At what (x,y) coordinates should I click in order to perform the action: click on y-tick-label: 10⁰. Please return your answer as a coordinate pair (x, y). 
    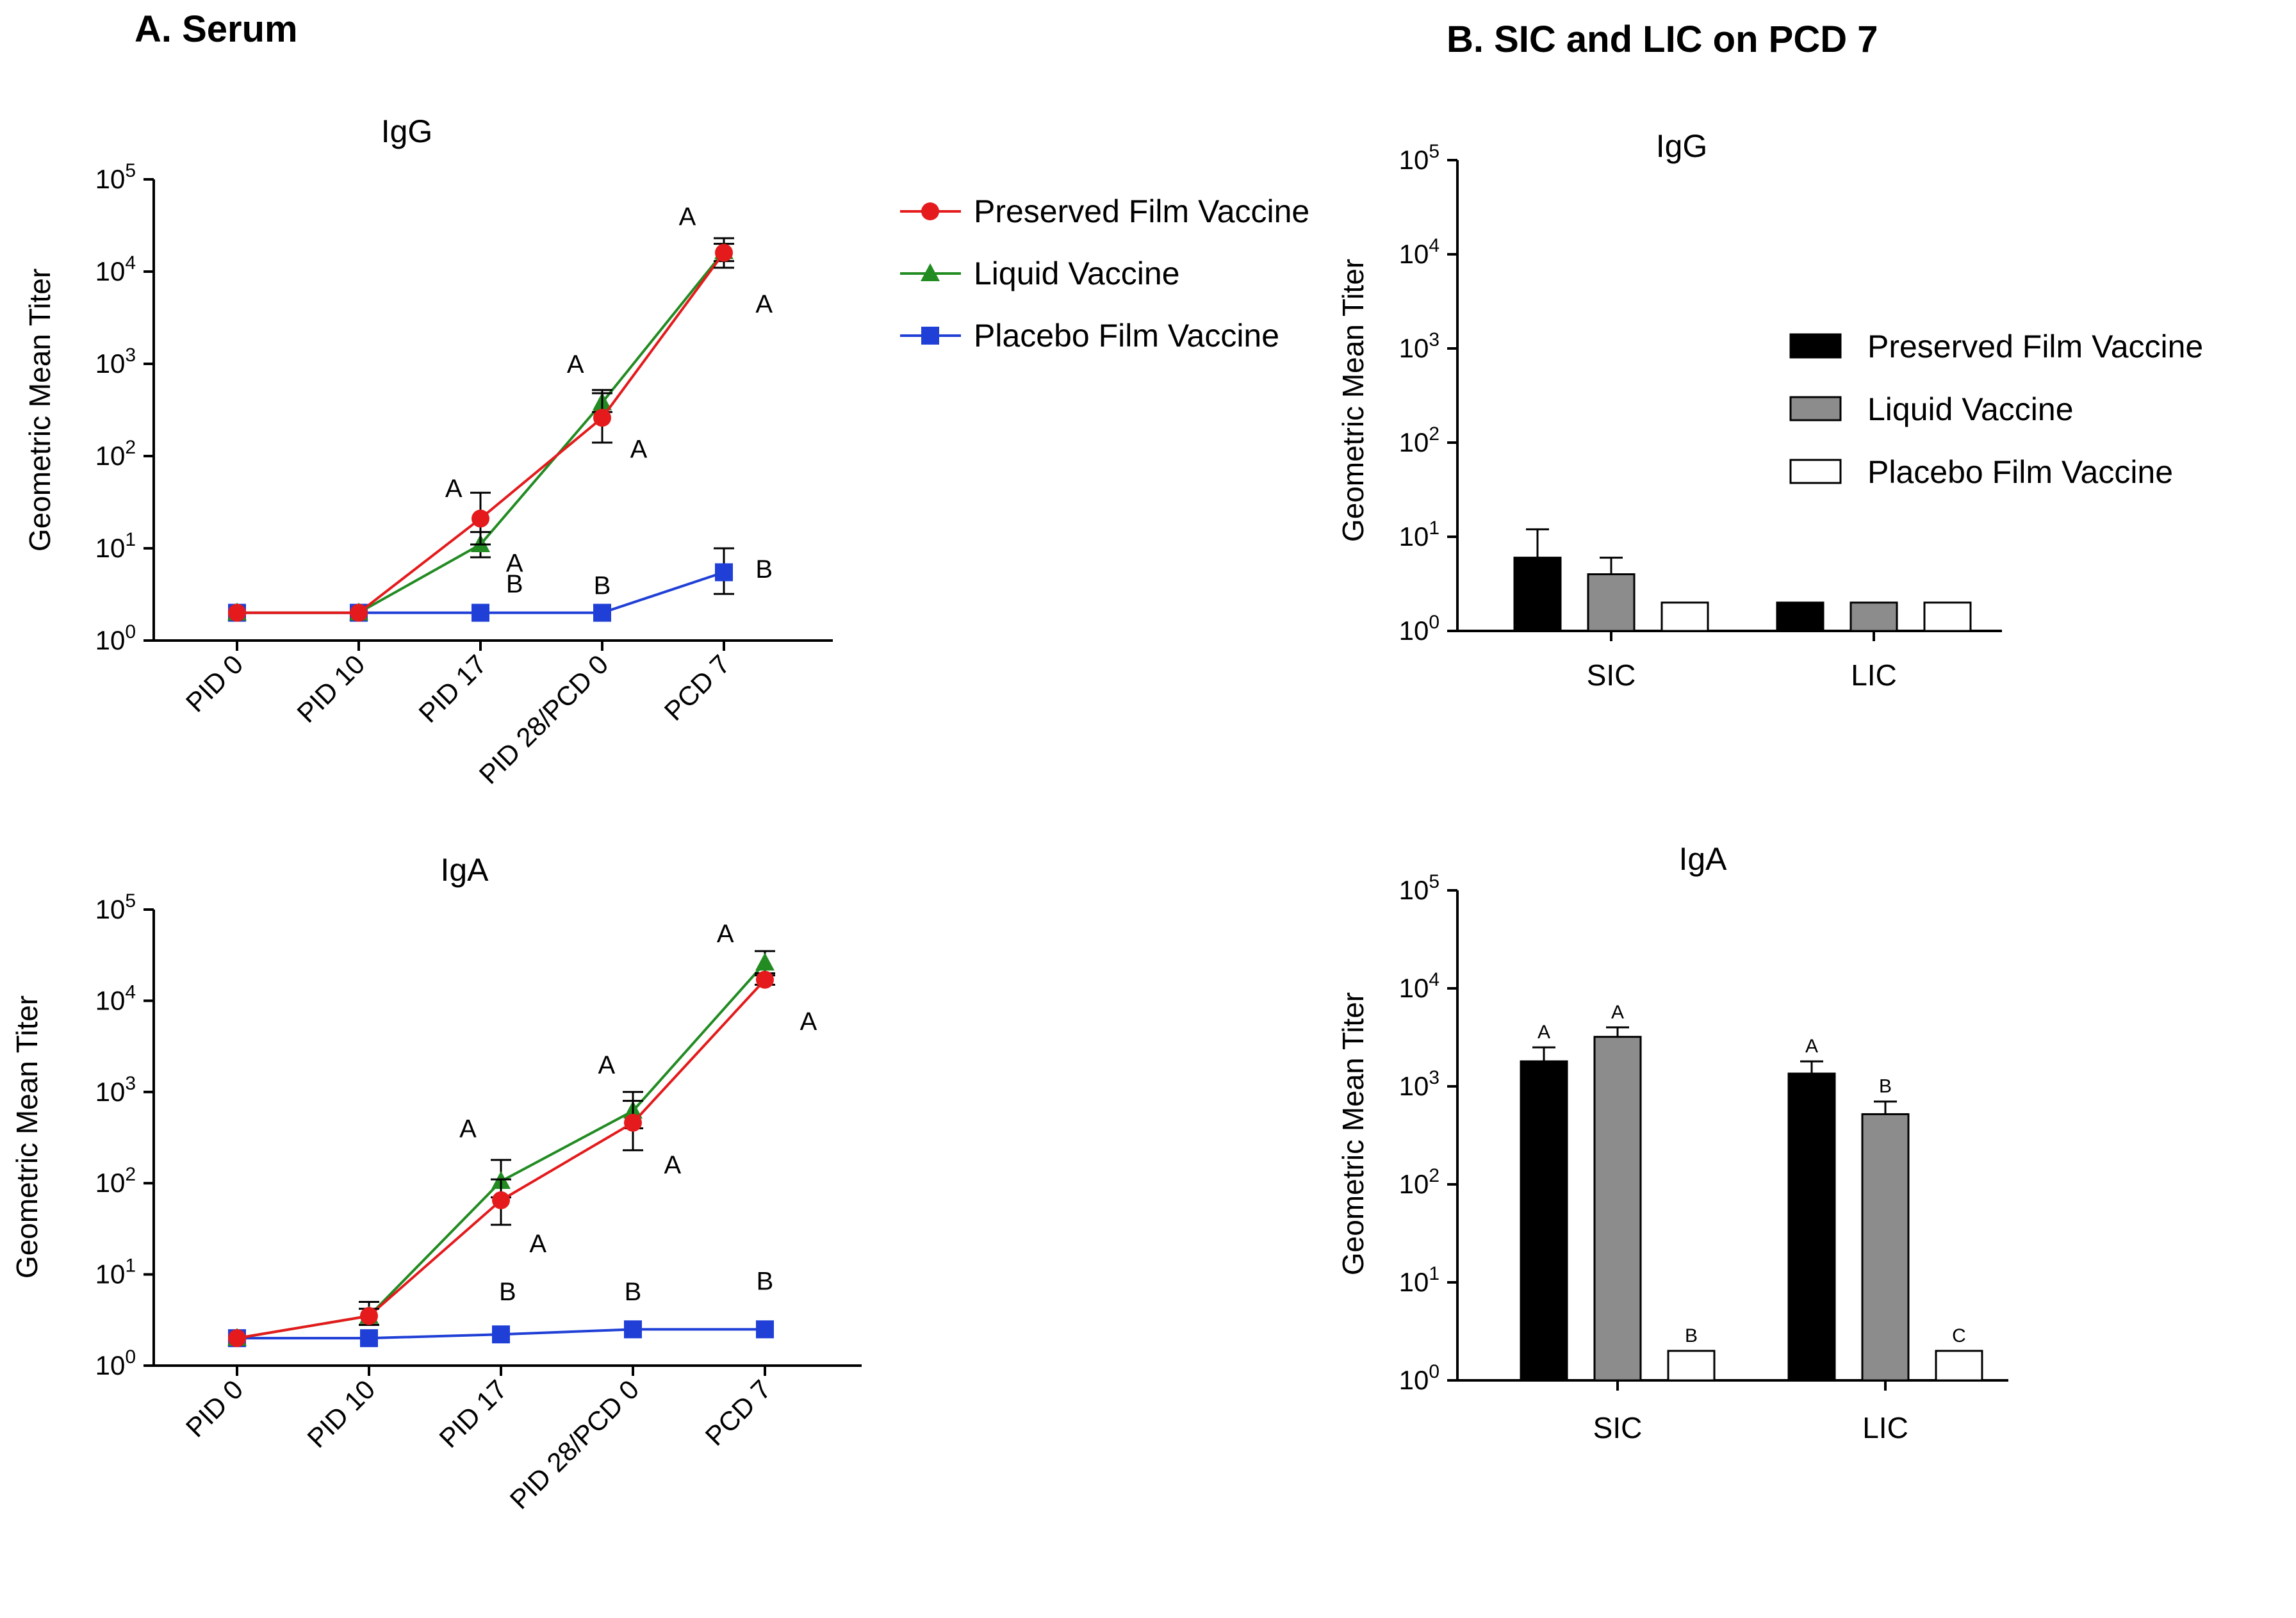
    Looking at the image, I should click on (1419, 1378).